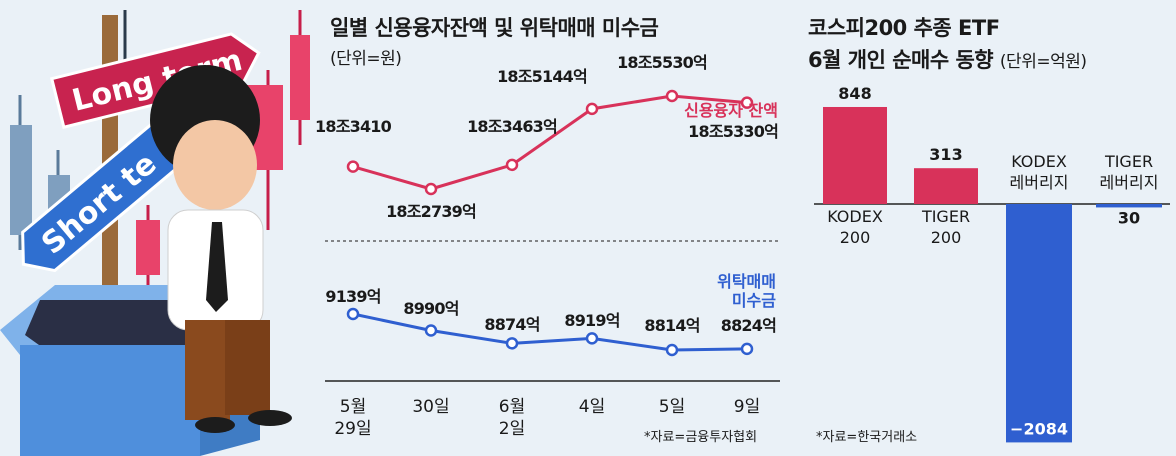 The image size is (1176, 456). What do you see at coordinates (550, 332) in the screenshot?
I see `unsettled-series-line` at bounding box center [550, 332].